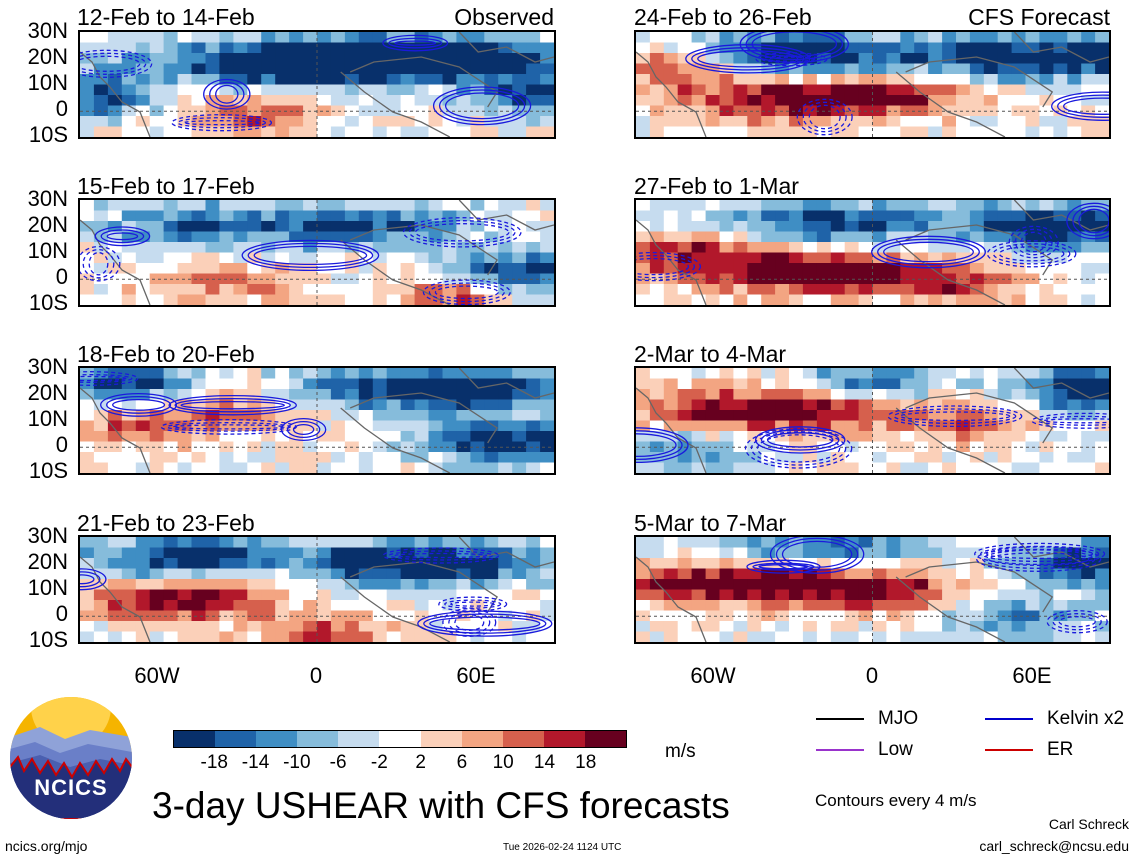 The image size is (1135, 860). Describe the element at coordinates (441, 805) in the screenshot. I see `chart-title: 3-day USHEAR with CFS forecasts` at that location.